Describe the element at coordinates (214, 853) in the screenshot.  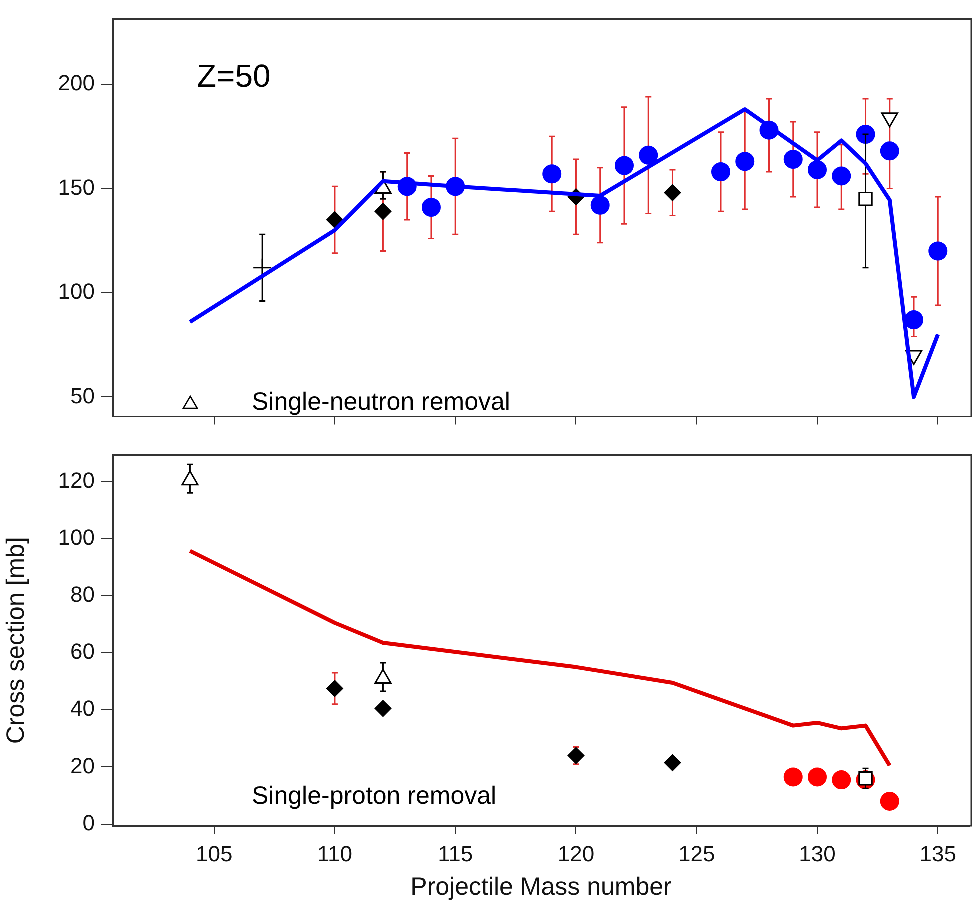
I see `x-tick-label: 105` at that location.